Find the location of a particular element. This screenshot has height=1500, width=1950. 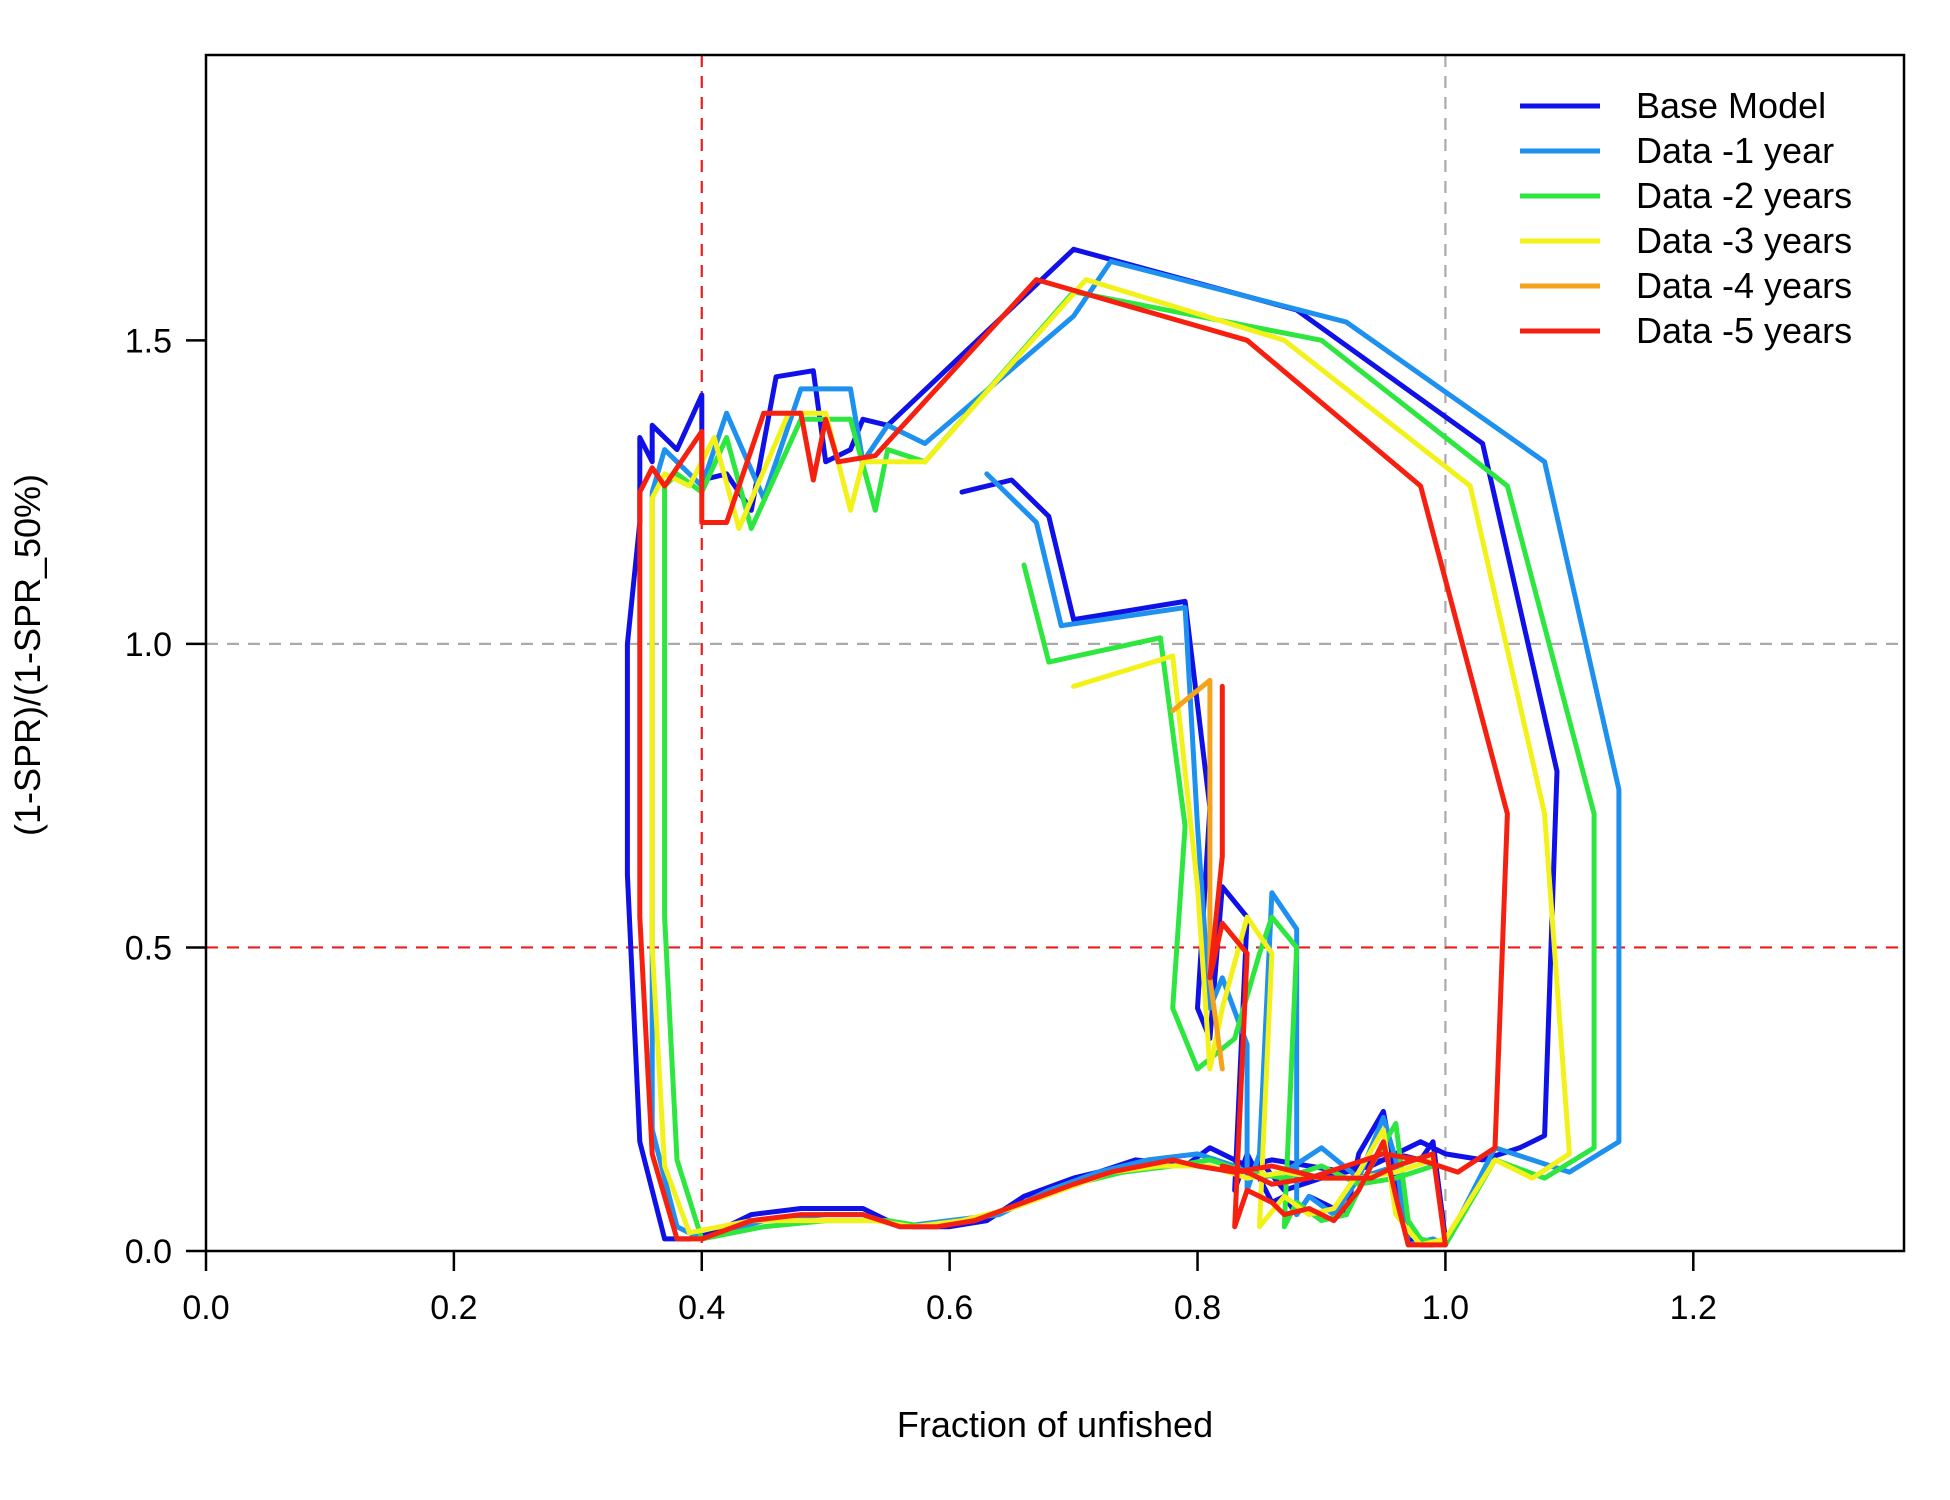

y-tick-label-1: 0.5 is located at coordinates (148, 948).